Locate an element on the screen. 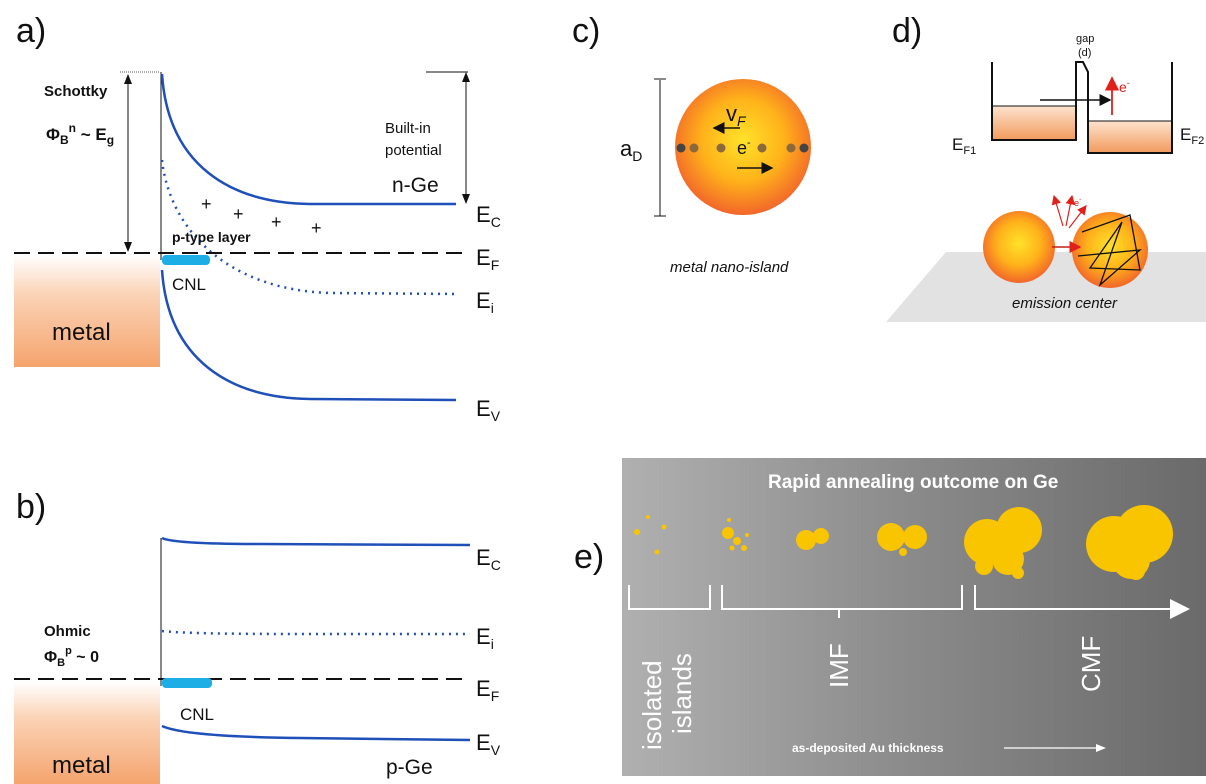  panel-c: c) aD vF e- metal nano-island is located at coordinates (691, 144).